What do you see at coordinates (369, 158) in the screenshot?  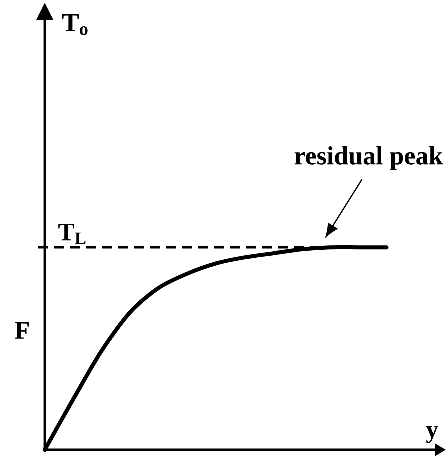 I see `text: residual peak` at bounding box center [369, 158].